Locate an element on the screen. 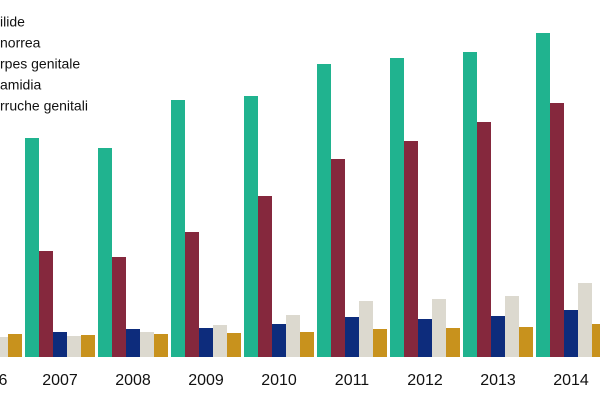 The height and width of the screenshot is (400, 600). x-tick-label: 2011 is located at coordinates (352, 380).